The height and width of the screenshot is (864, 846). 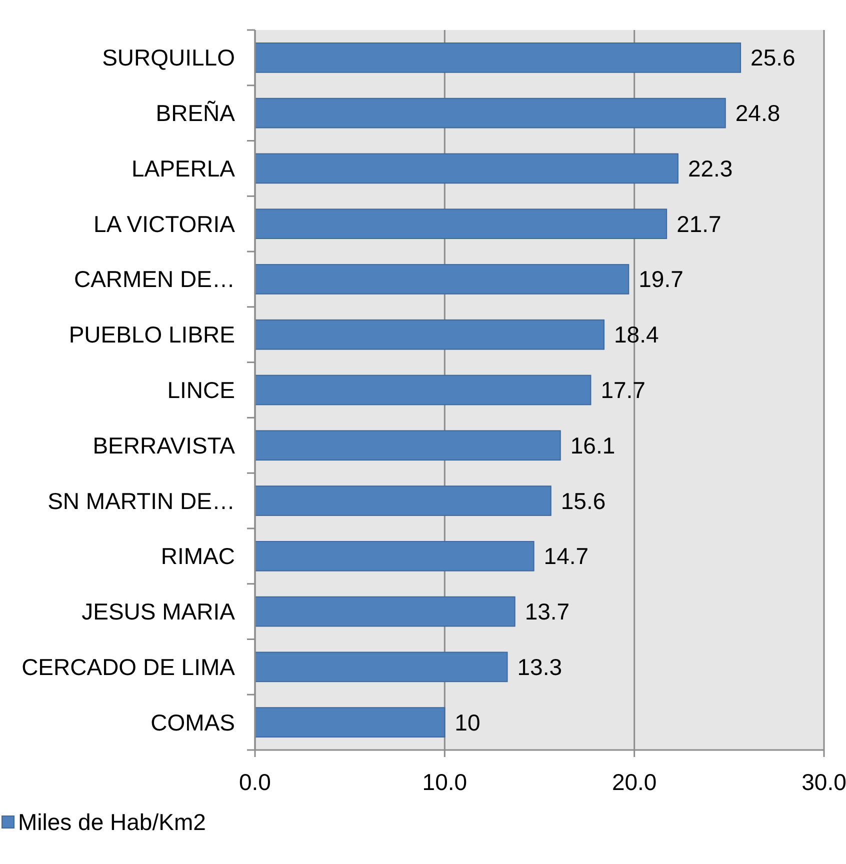 What do you see at coordinates (623, 390) in the screenshot?
I see `data-label: 17.7` at bounding box center [623, 390].